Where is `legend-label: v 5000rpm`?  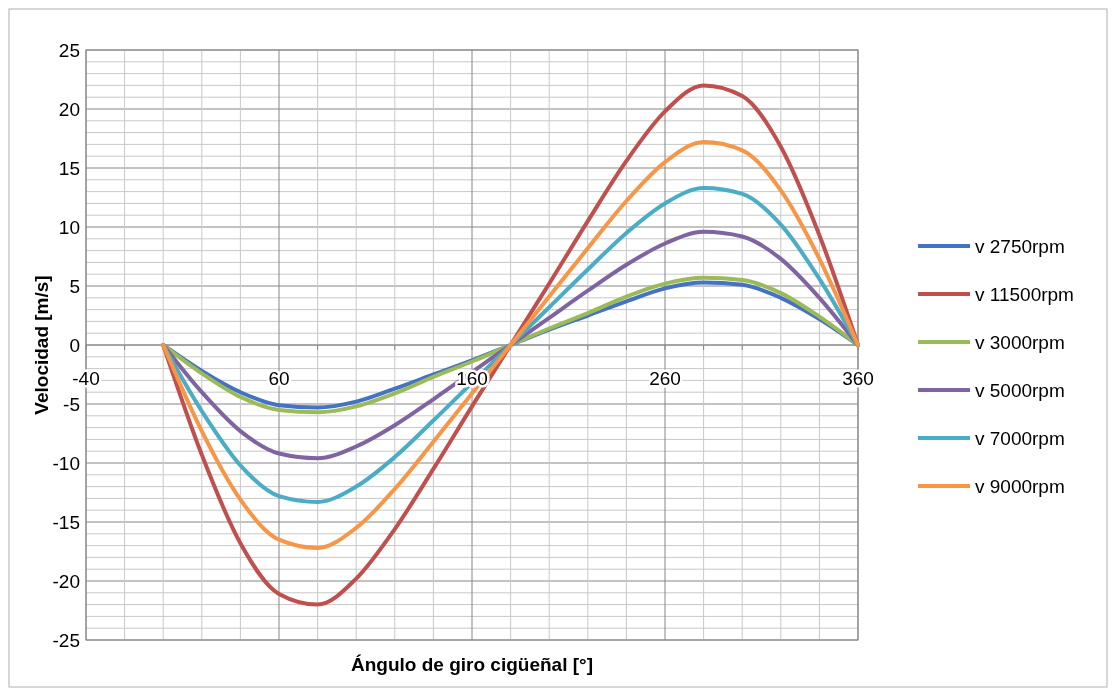 legend-label: v 5000rpm is located at coordinates (1020, 390).